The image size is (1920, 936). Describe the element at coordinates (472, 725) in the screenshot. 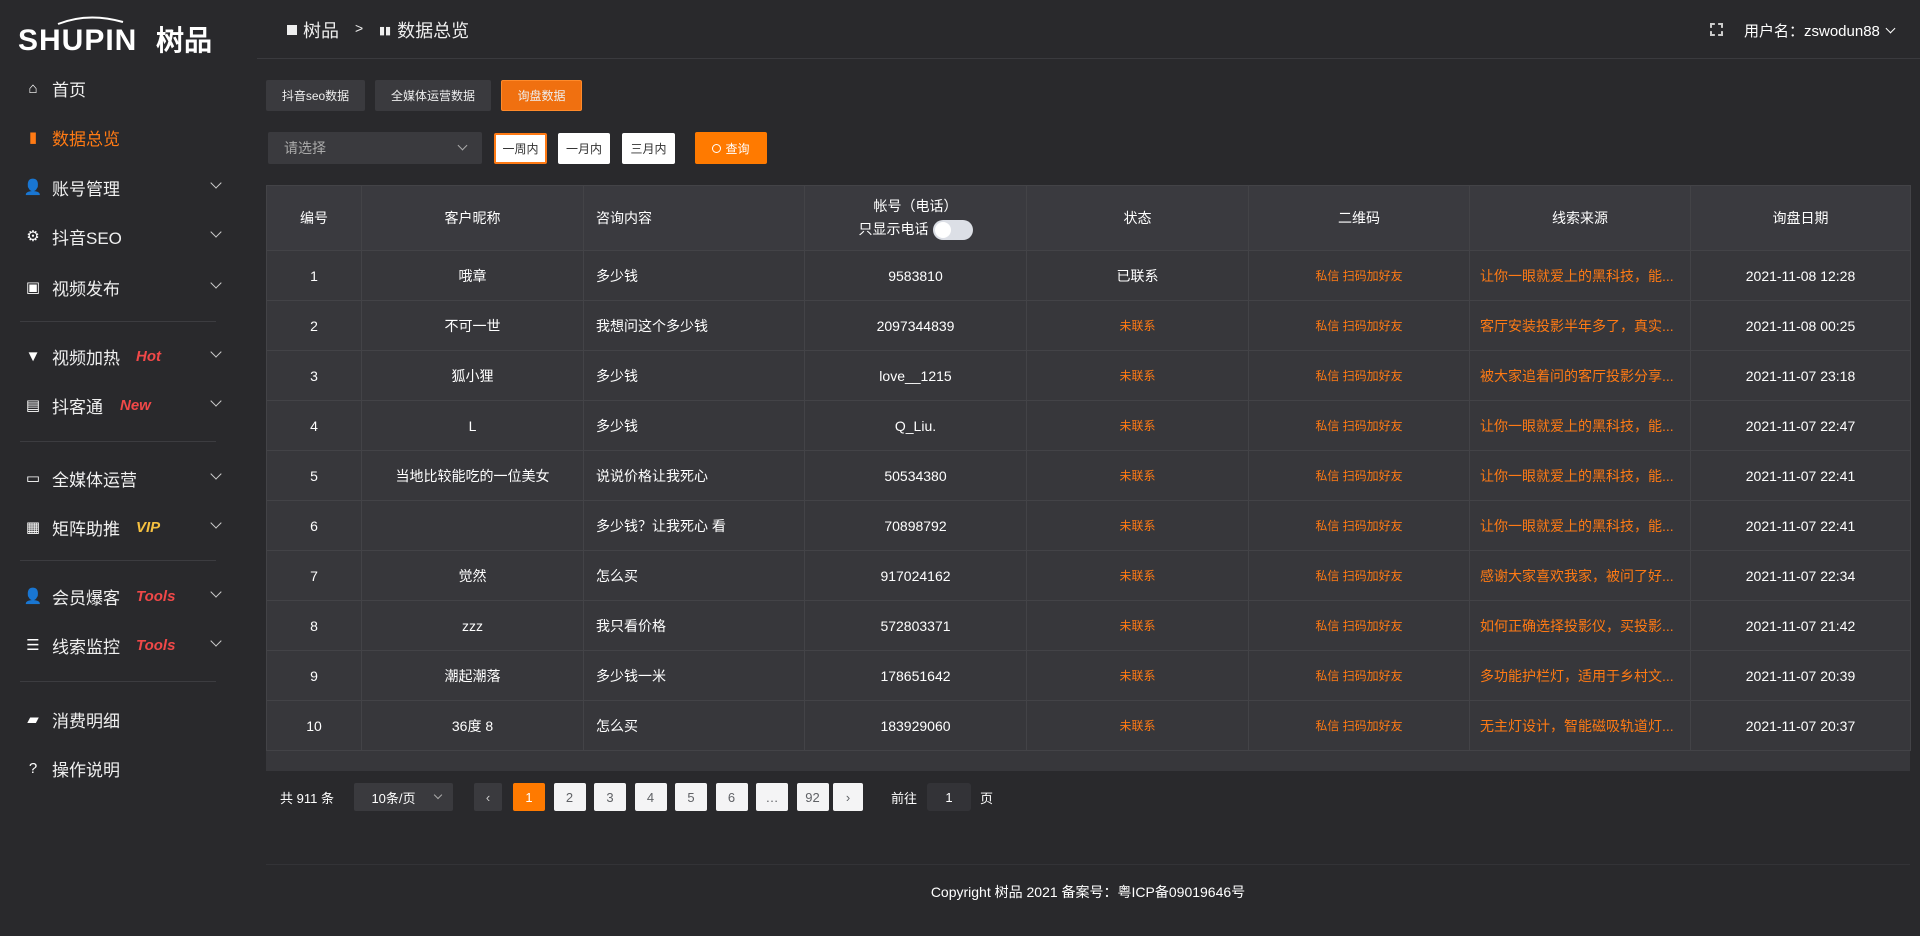

I see `cell-nickname: 36度 8` at that location.